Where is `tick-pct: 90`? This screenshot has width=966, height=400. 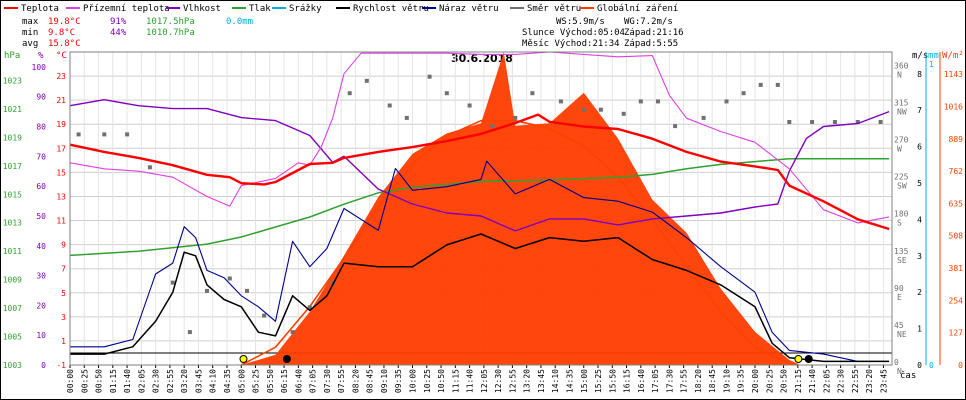
tick-pct: 90 is located at coordinates (41, 97).